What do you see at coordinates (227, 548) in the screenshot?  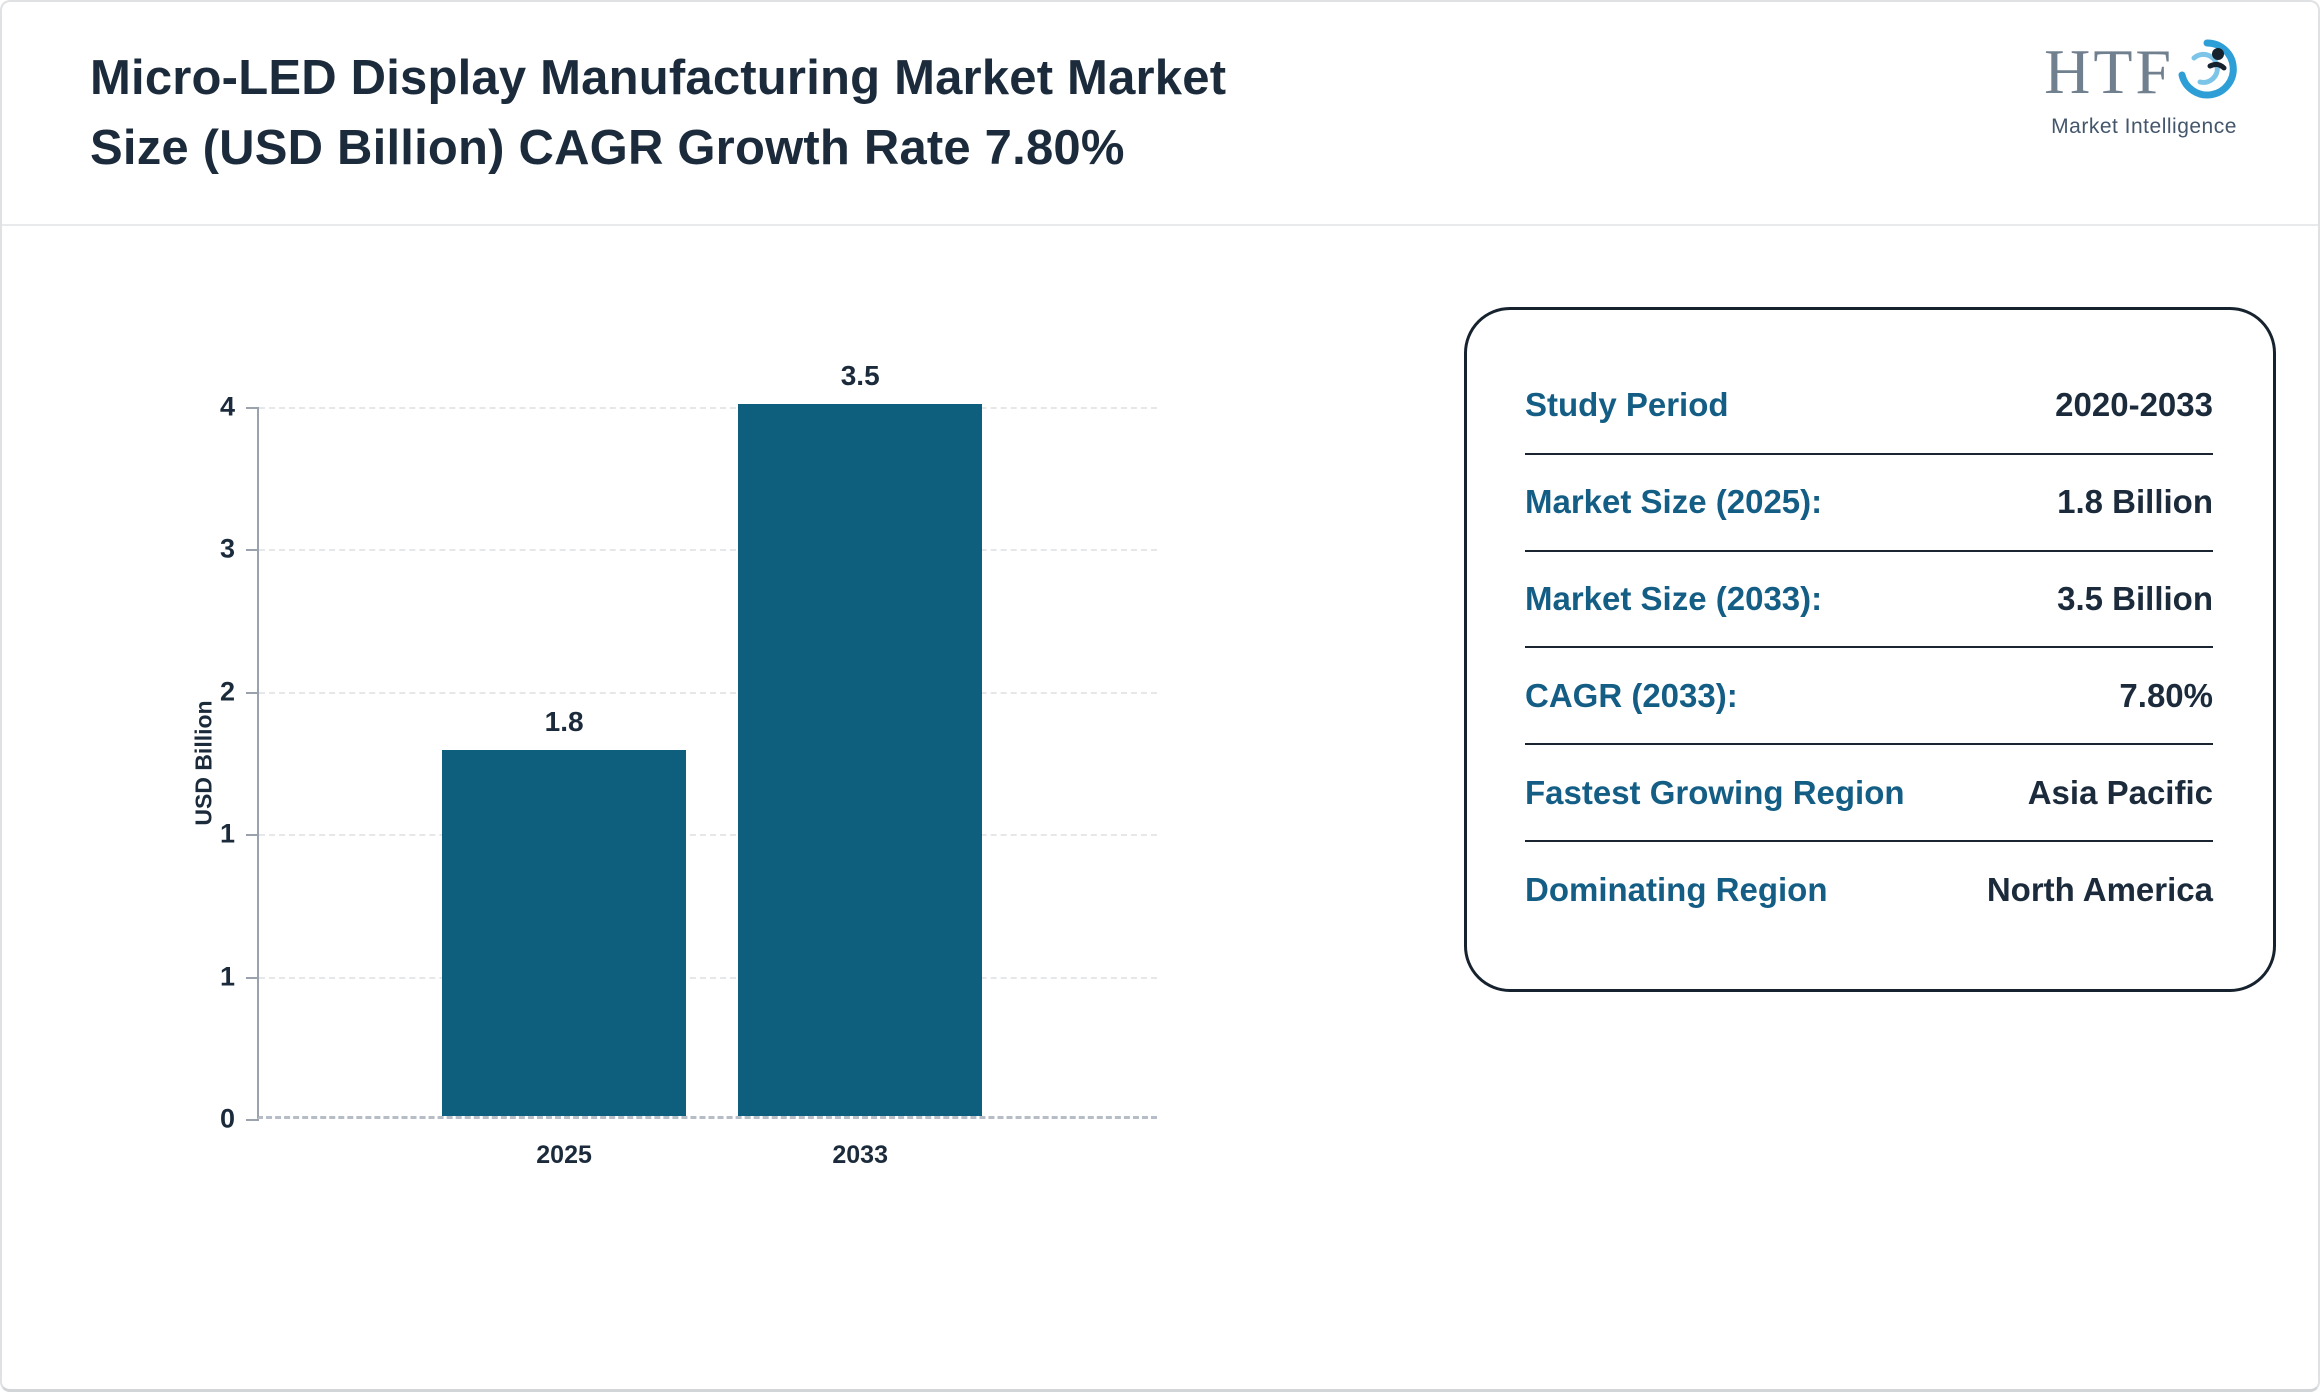 I see `y-tick-label: 3` at bounding box center [227, 548].